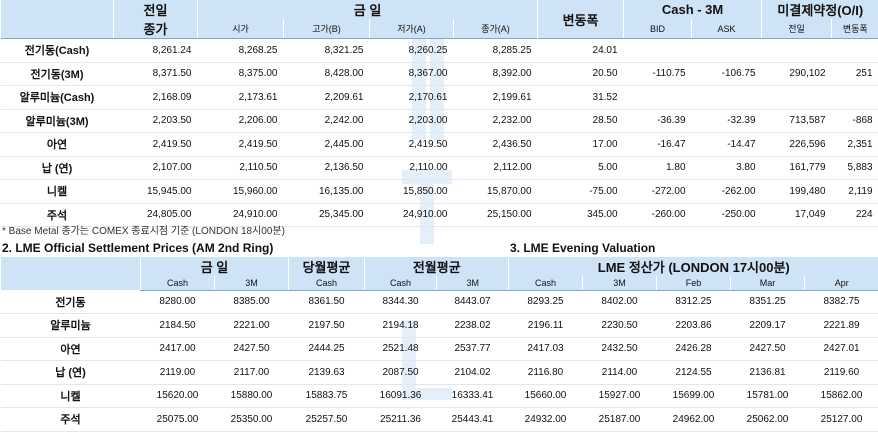 Image resolution: width=878 pixels, height=432 pixels. I want to click on m3-value: 25350.00, so click(252, 420).